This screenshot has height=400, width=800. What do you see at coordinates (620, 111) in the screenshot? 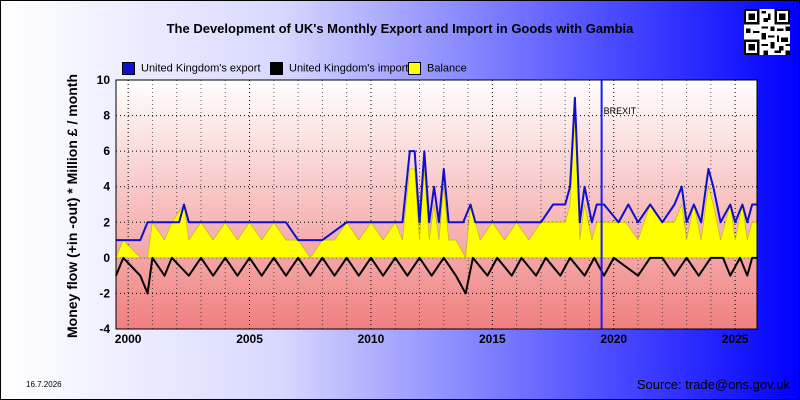
I see `brexit-annotation: BREXIT` at bounding box center [620, 111].